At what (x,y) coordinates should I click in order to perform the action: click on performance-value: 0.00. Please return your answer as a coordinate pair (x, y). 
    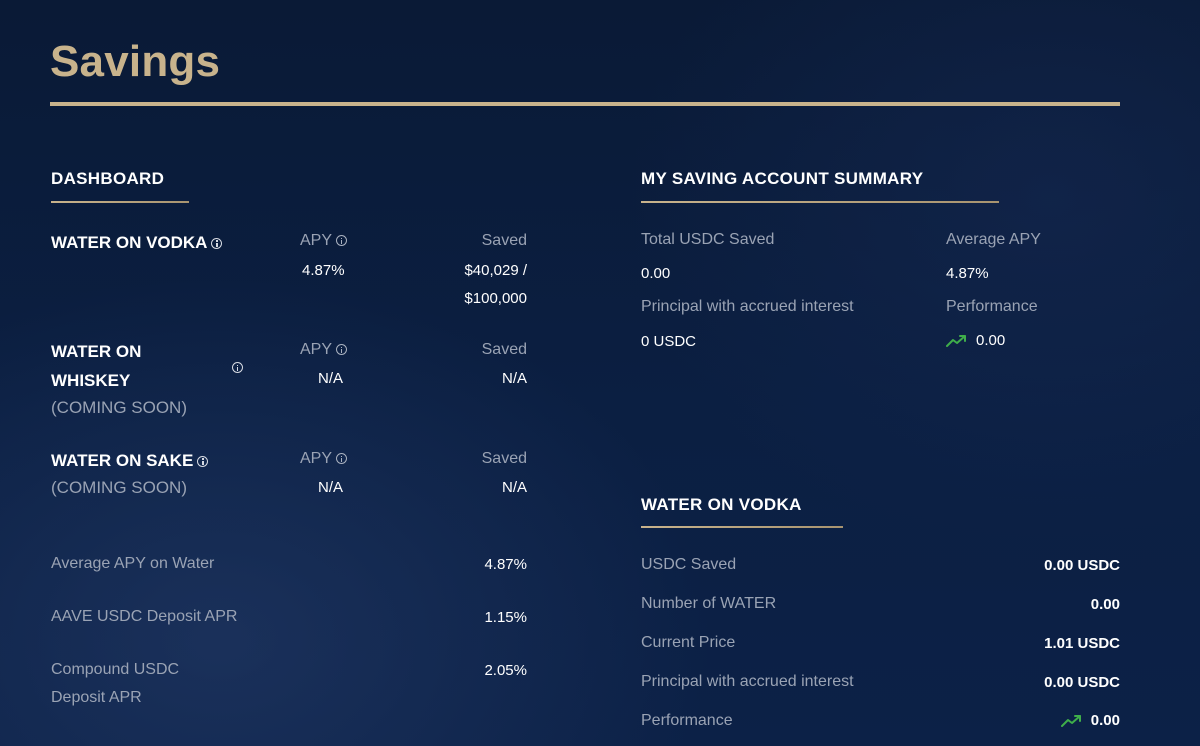
    Looking at the image, I should click on (975, 340).